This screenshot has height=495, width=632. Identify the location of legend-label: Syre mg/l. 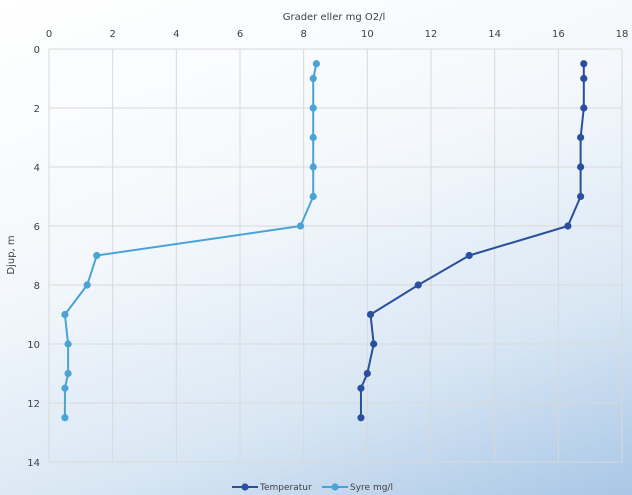
(371, 488).